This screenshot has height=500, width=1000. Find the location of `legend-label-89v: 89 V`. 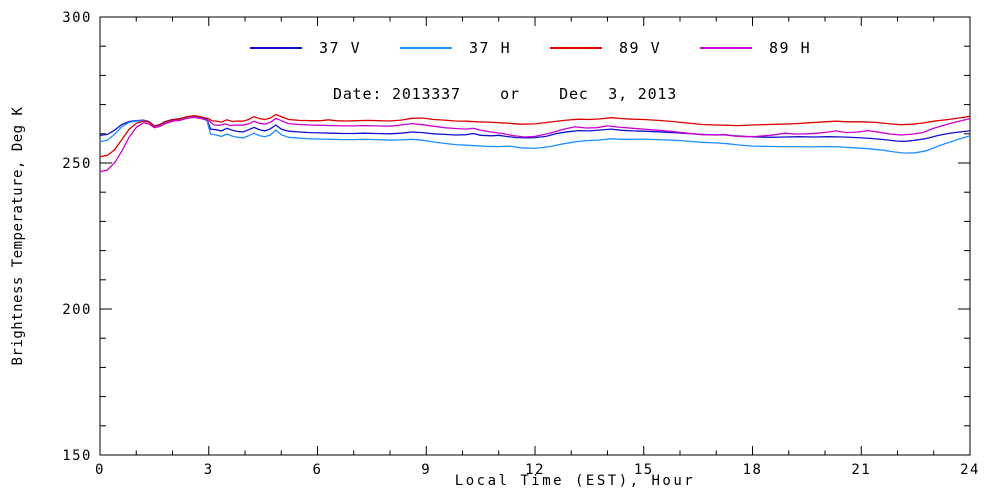

legend-label-89v: 89 V is located at coordinates (640, 48).